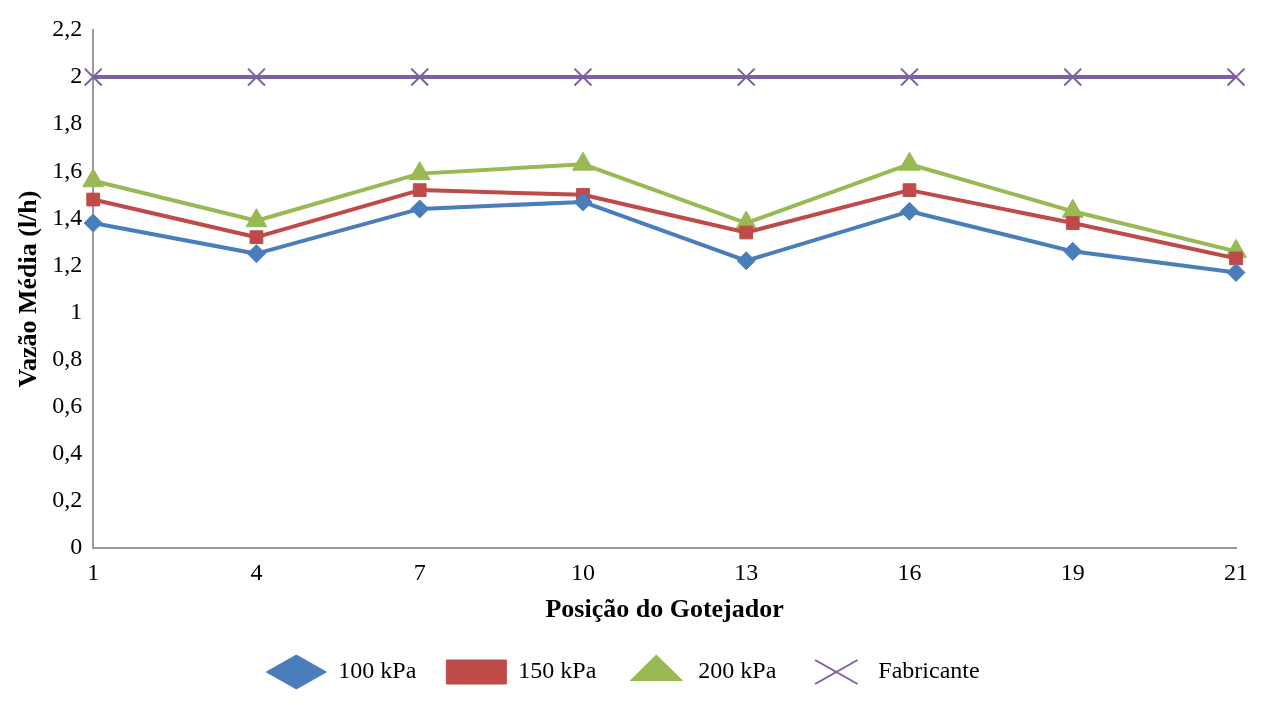 Image resolution: width=1276 pixels, height=714 pixels. What do you see at coordinates (582, 571) in the screenshot?
I see `x-tick-label: 10` at bounding box center [582, 571].